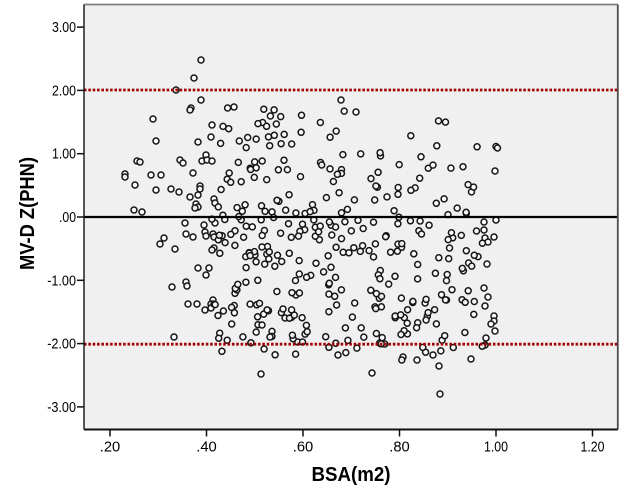 The image size is (626, 501). Describe the element at coordinates (110, 448) in the screenshot. I see `svg-text: .20` at that location.